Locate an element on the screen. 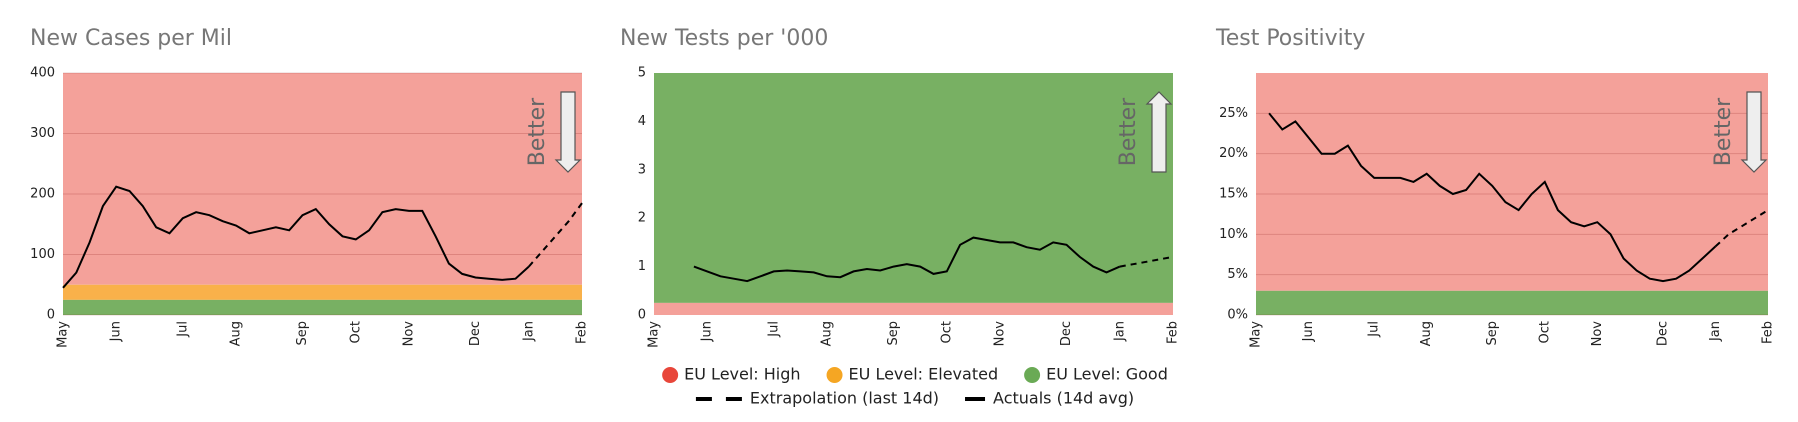 Image resolution: width=1798 pixels, height=422 pixels. chart-title: New Tests per '000 is located at coordinates (724, 38).